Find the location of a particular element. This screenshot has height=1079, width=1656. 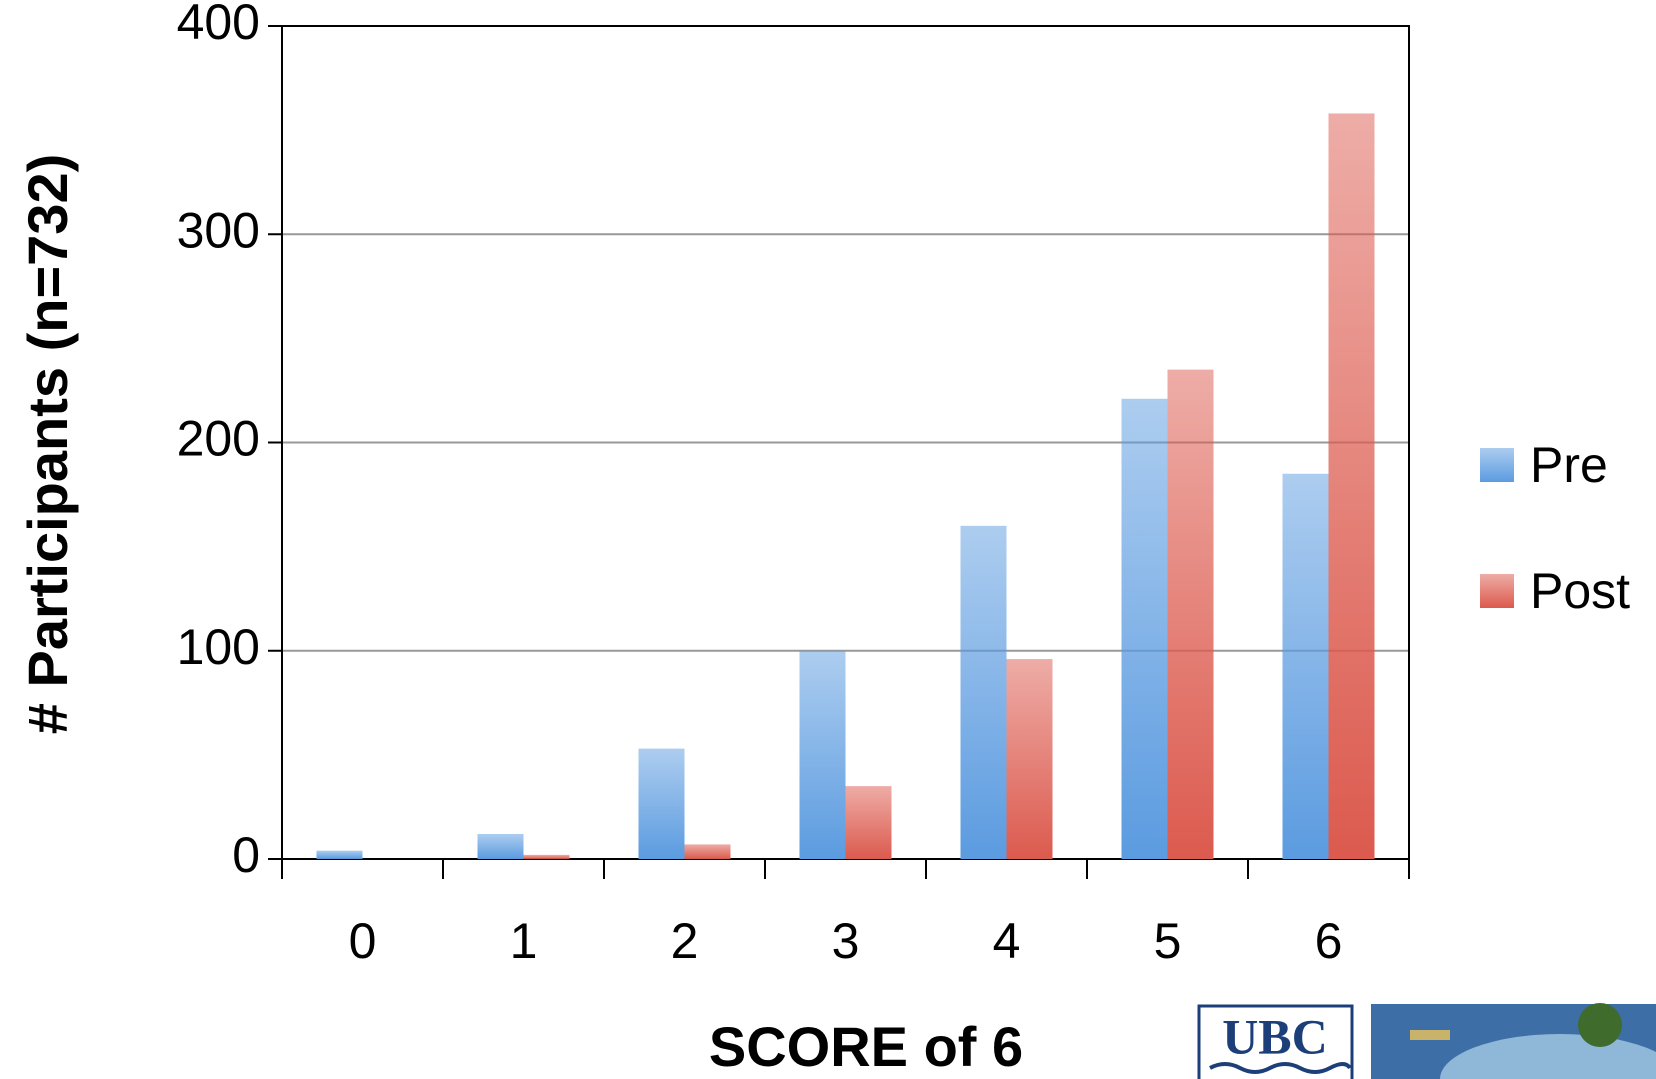

x-tick-label: 3 is located at coordinates (846, 941).